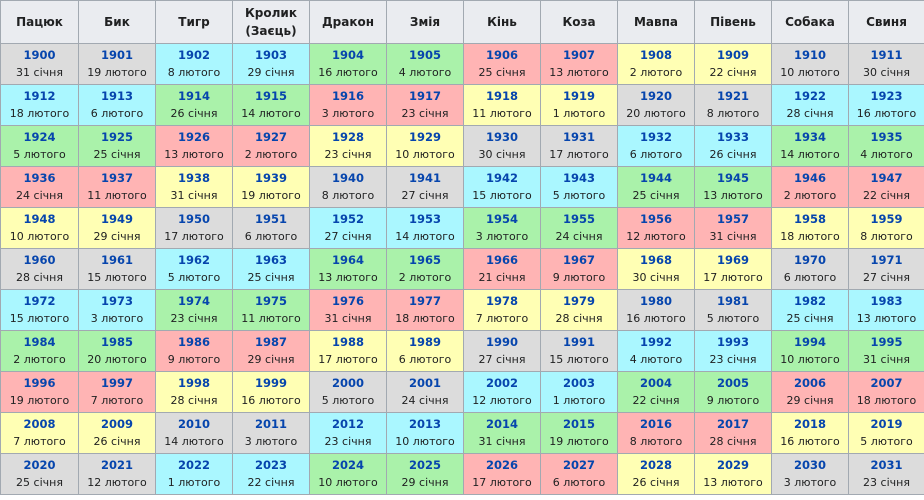 The image size is (924, 500). What do you see at coordinates (39, 260) in the screenshot?
I see `year-link: 1960` at bounding box center [39, 260].